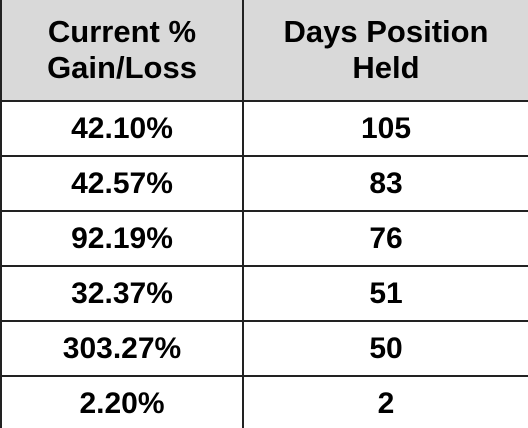 The width and height of the screenshot is (528, 428). I want to click on table-cell: 32.37%, so click(122, 294).